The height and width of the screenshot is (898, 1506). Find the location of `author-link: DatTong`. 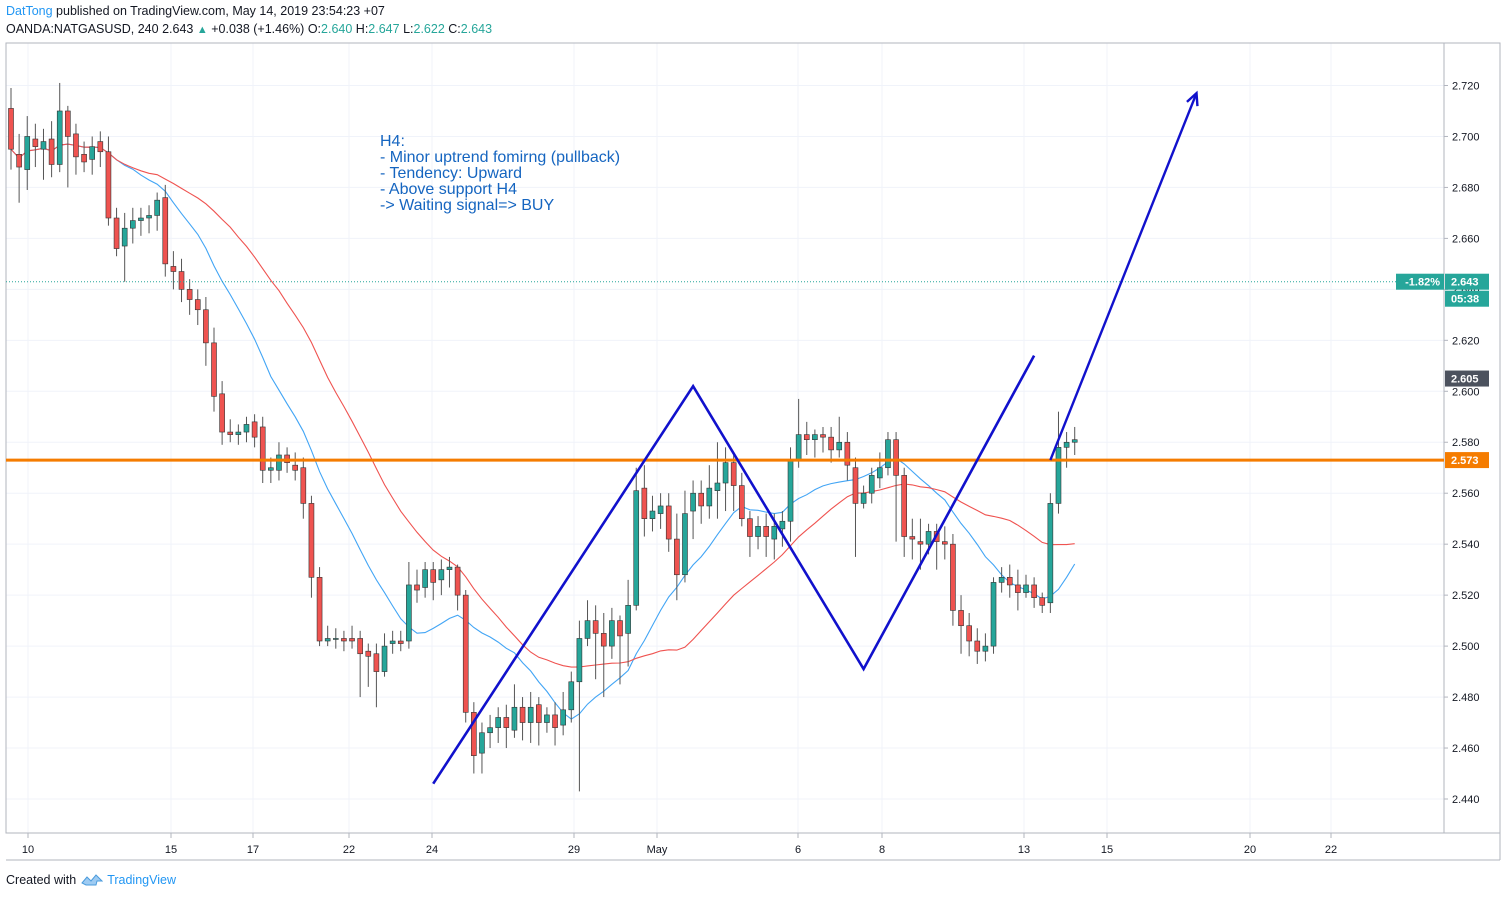

author-link: DatTong is located at coordinates (29, 11).